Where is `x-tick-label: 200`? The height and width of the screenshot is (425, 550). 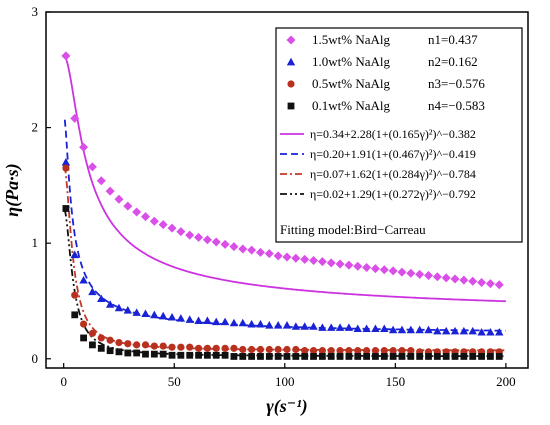
x-tick-label: 200 is located at coordinates (506, 381).